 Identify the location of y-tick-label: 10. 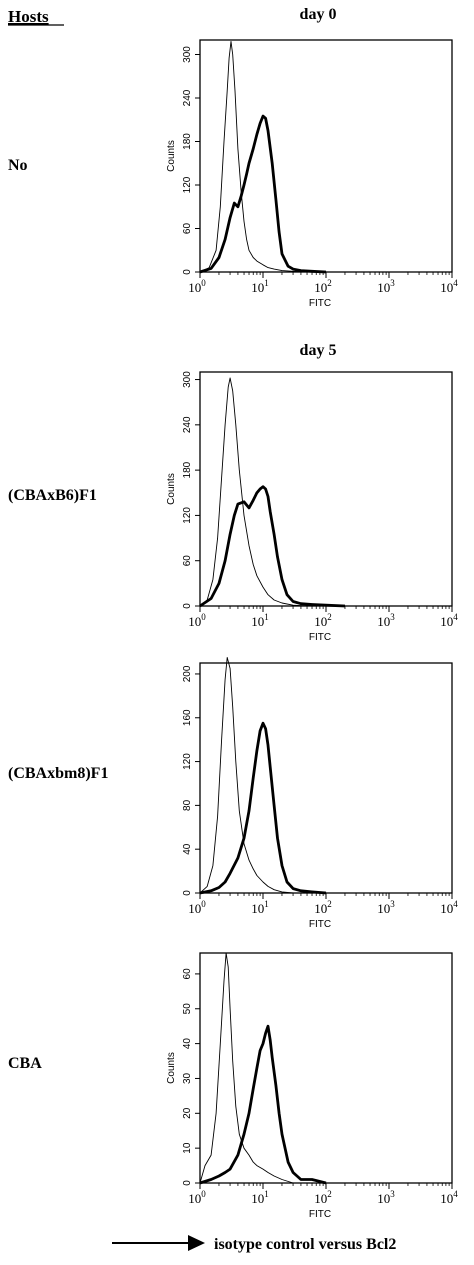
(187, 1148).